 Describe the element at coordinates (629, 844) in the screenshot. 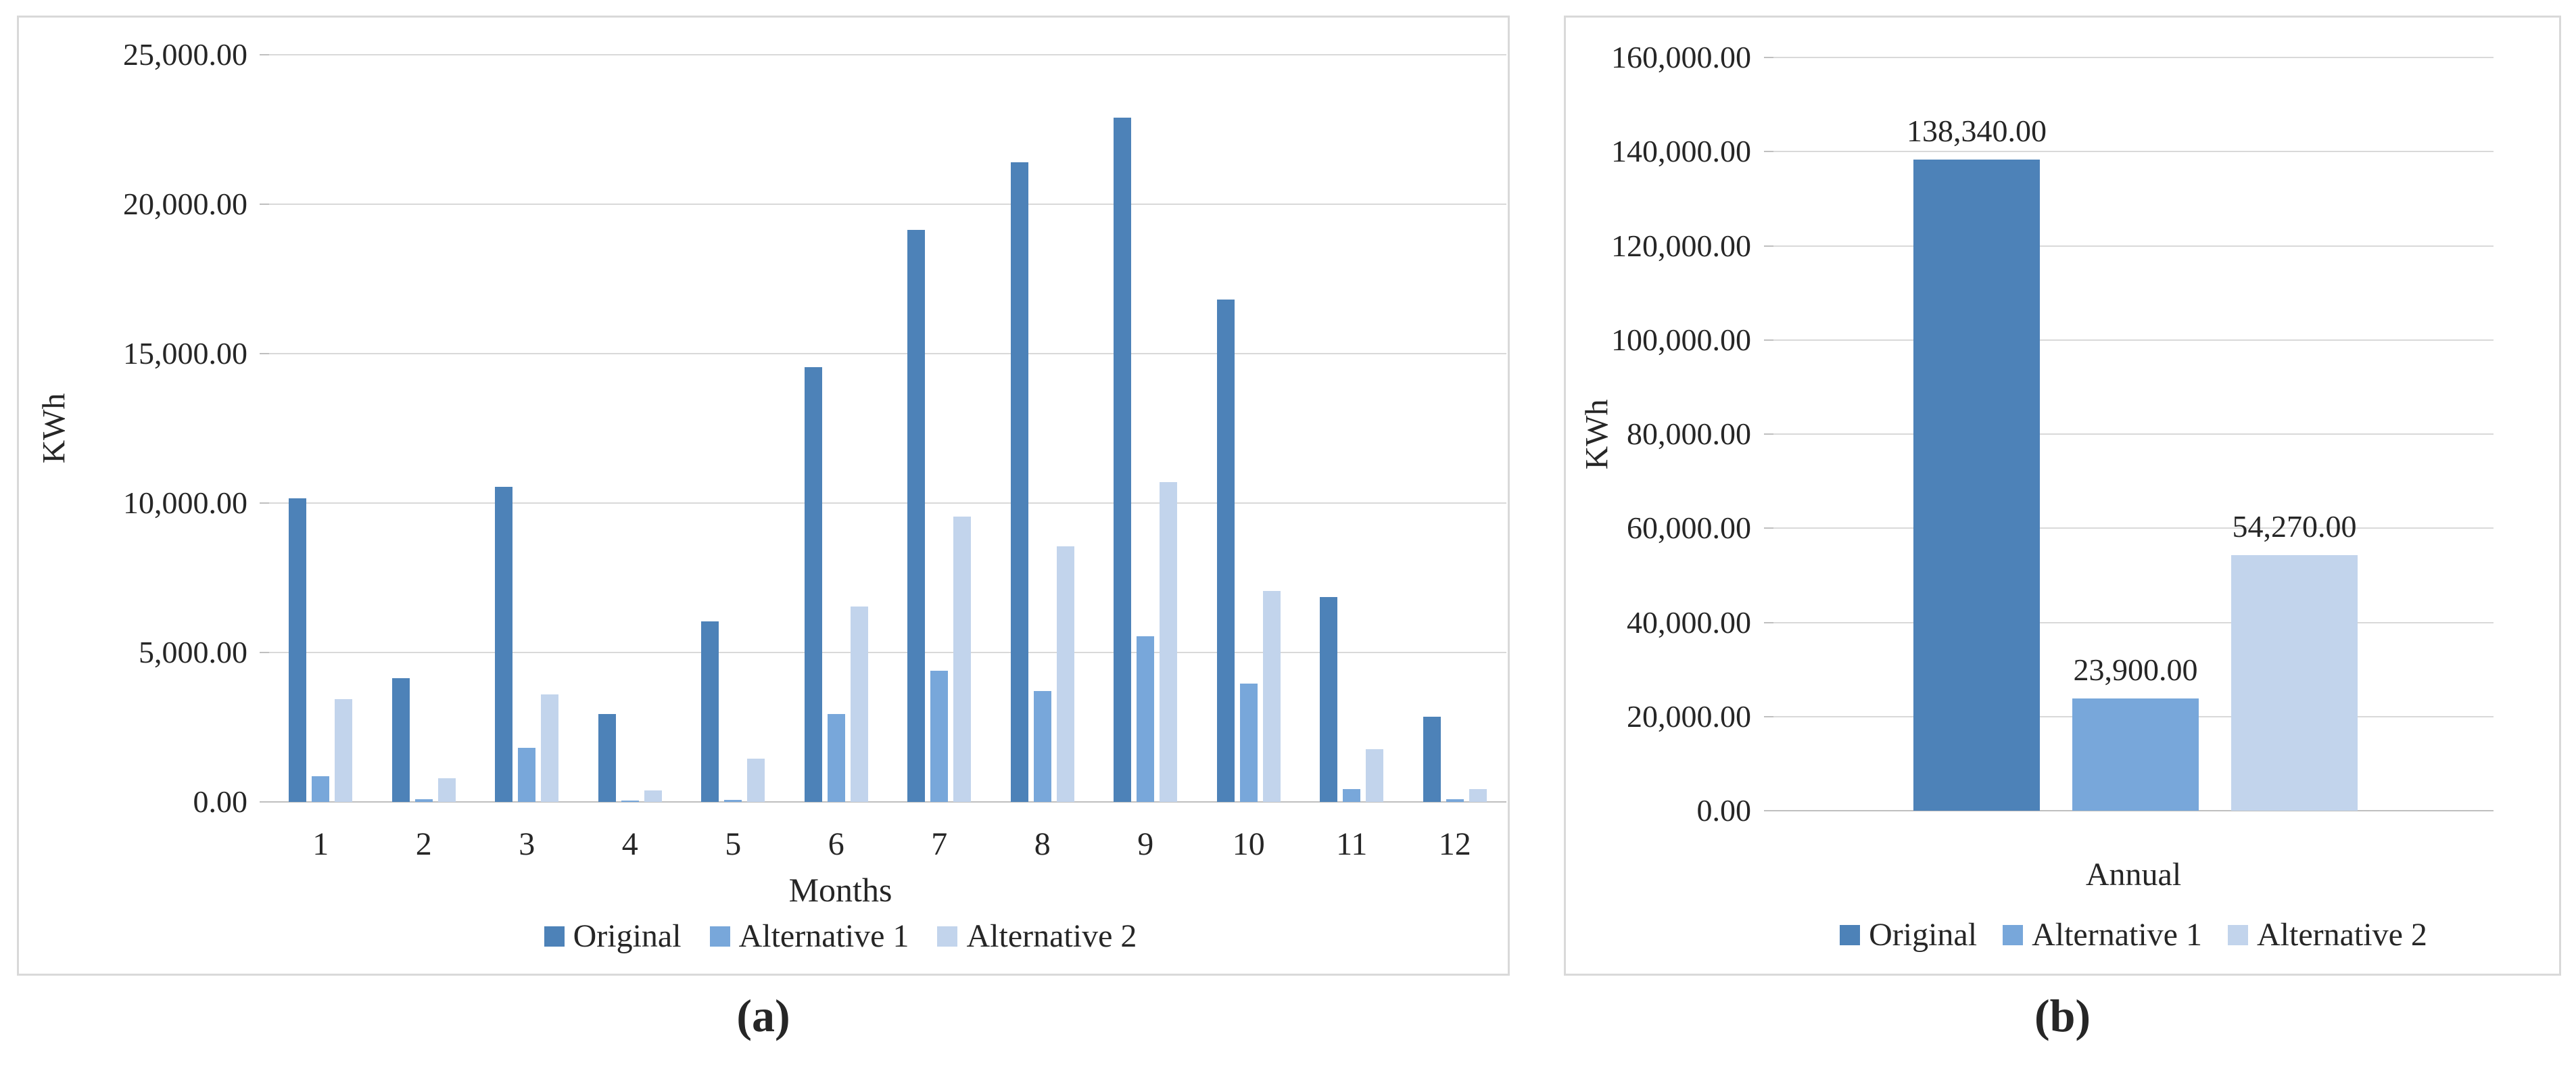

I see `month-tick-label-4: 4` at that location.